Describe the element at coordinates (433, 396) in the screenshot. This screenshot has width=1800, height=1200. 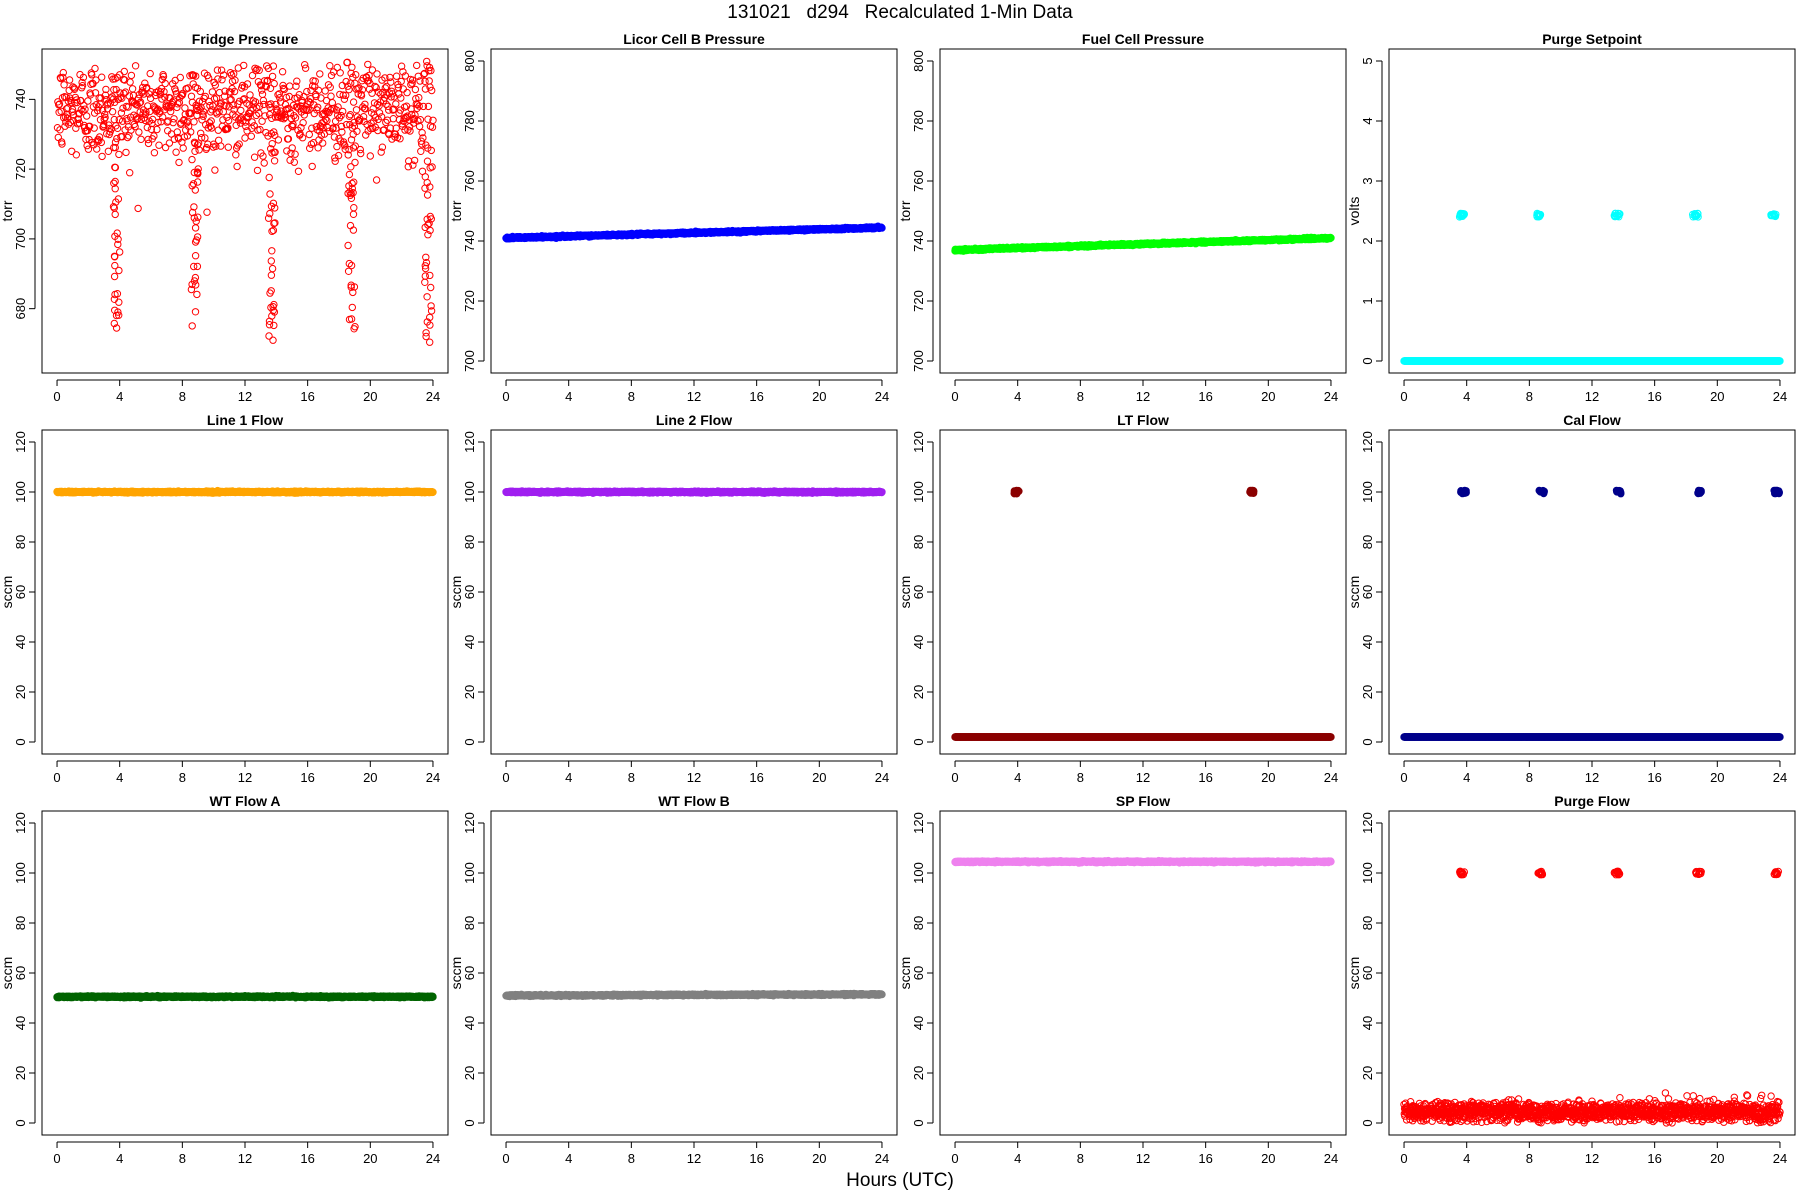
I see `x-tick-label: 24` at that location.